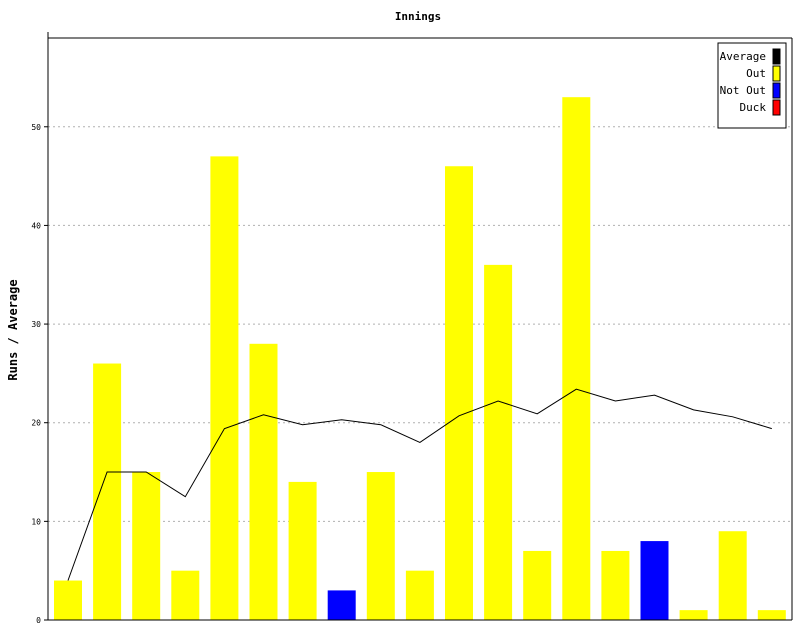 This screenshot has width=800, height=640. I want to click on legend-label: Not Out, so click(743, 90).